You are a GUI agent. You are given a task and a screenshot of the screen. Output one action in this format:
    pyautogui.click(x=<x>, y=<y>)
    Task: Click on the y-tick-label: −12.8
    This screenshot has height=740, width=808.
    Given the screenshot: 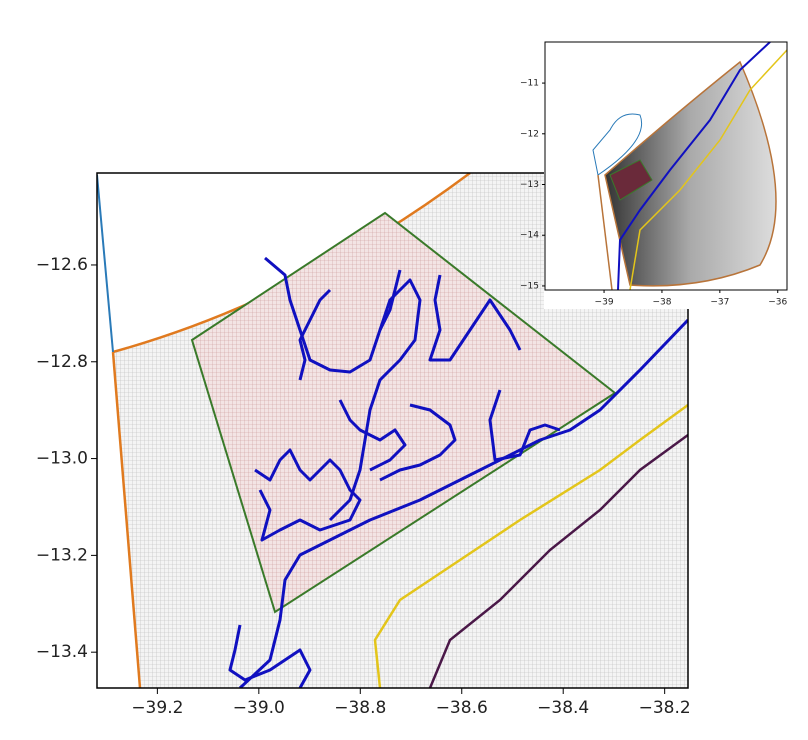 What is the action you would take?
    pyautogui.click(x=62, y=362)
    